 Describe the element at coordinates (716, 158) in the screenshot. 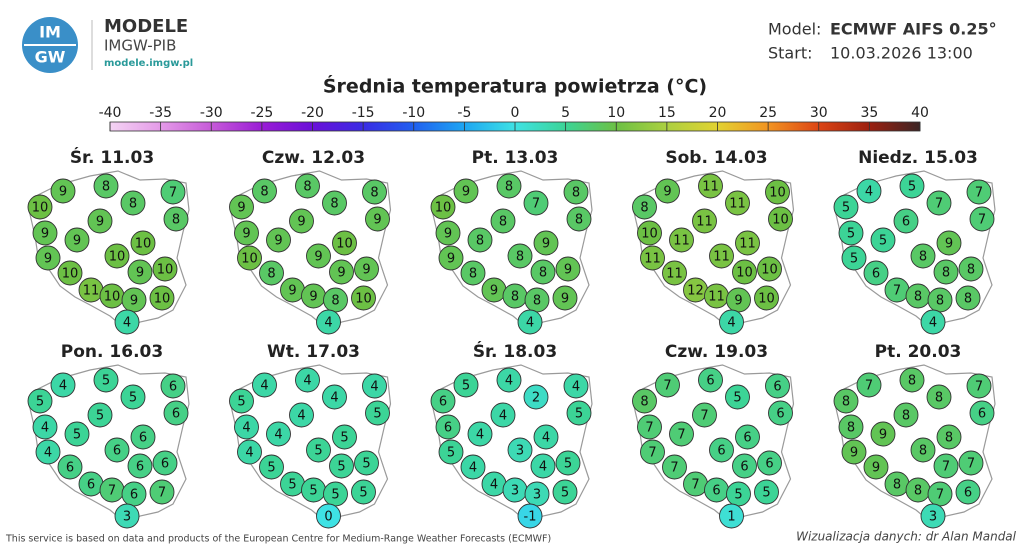

I see `map-title: Sob. 14.03` at that location.